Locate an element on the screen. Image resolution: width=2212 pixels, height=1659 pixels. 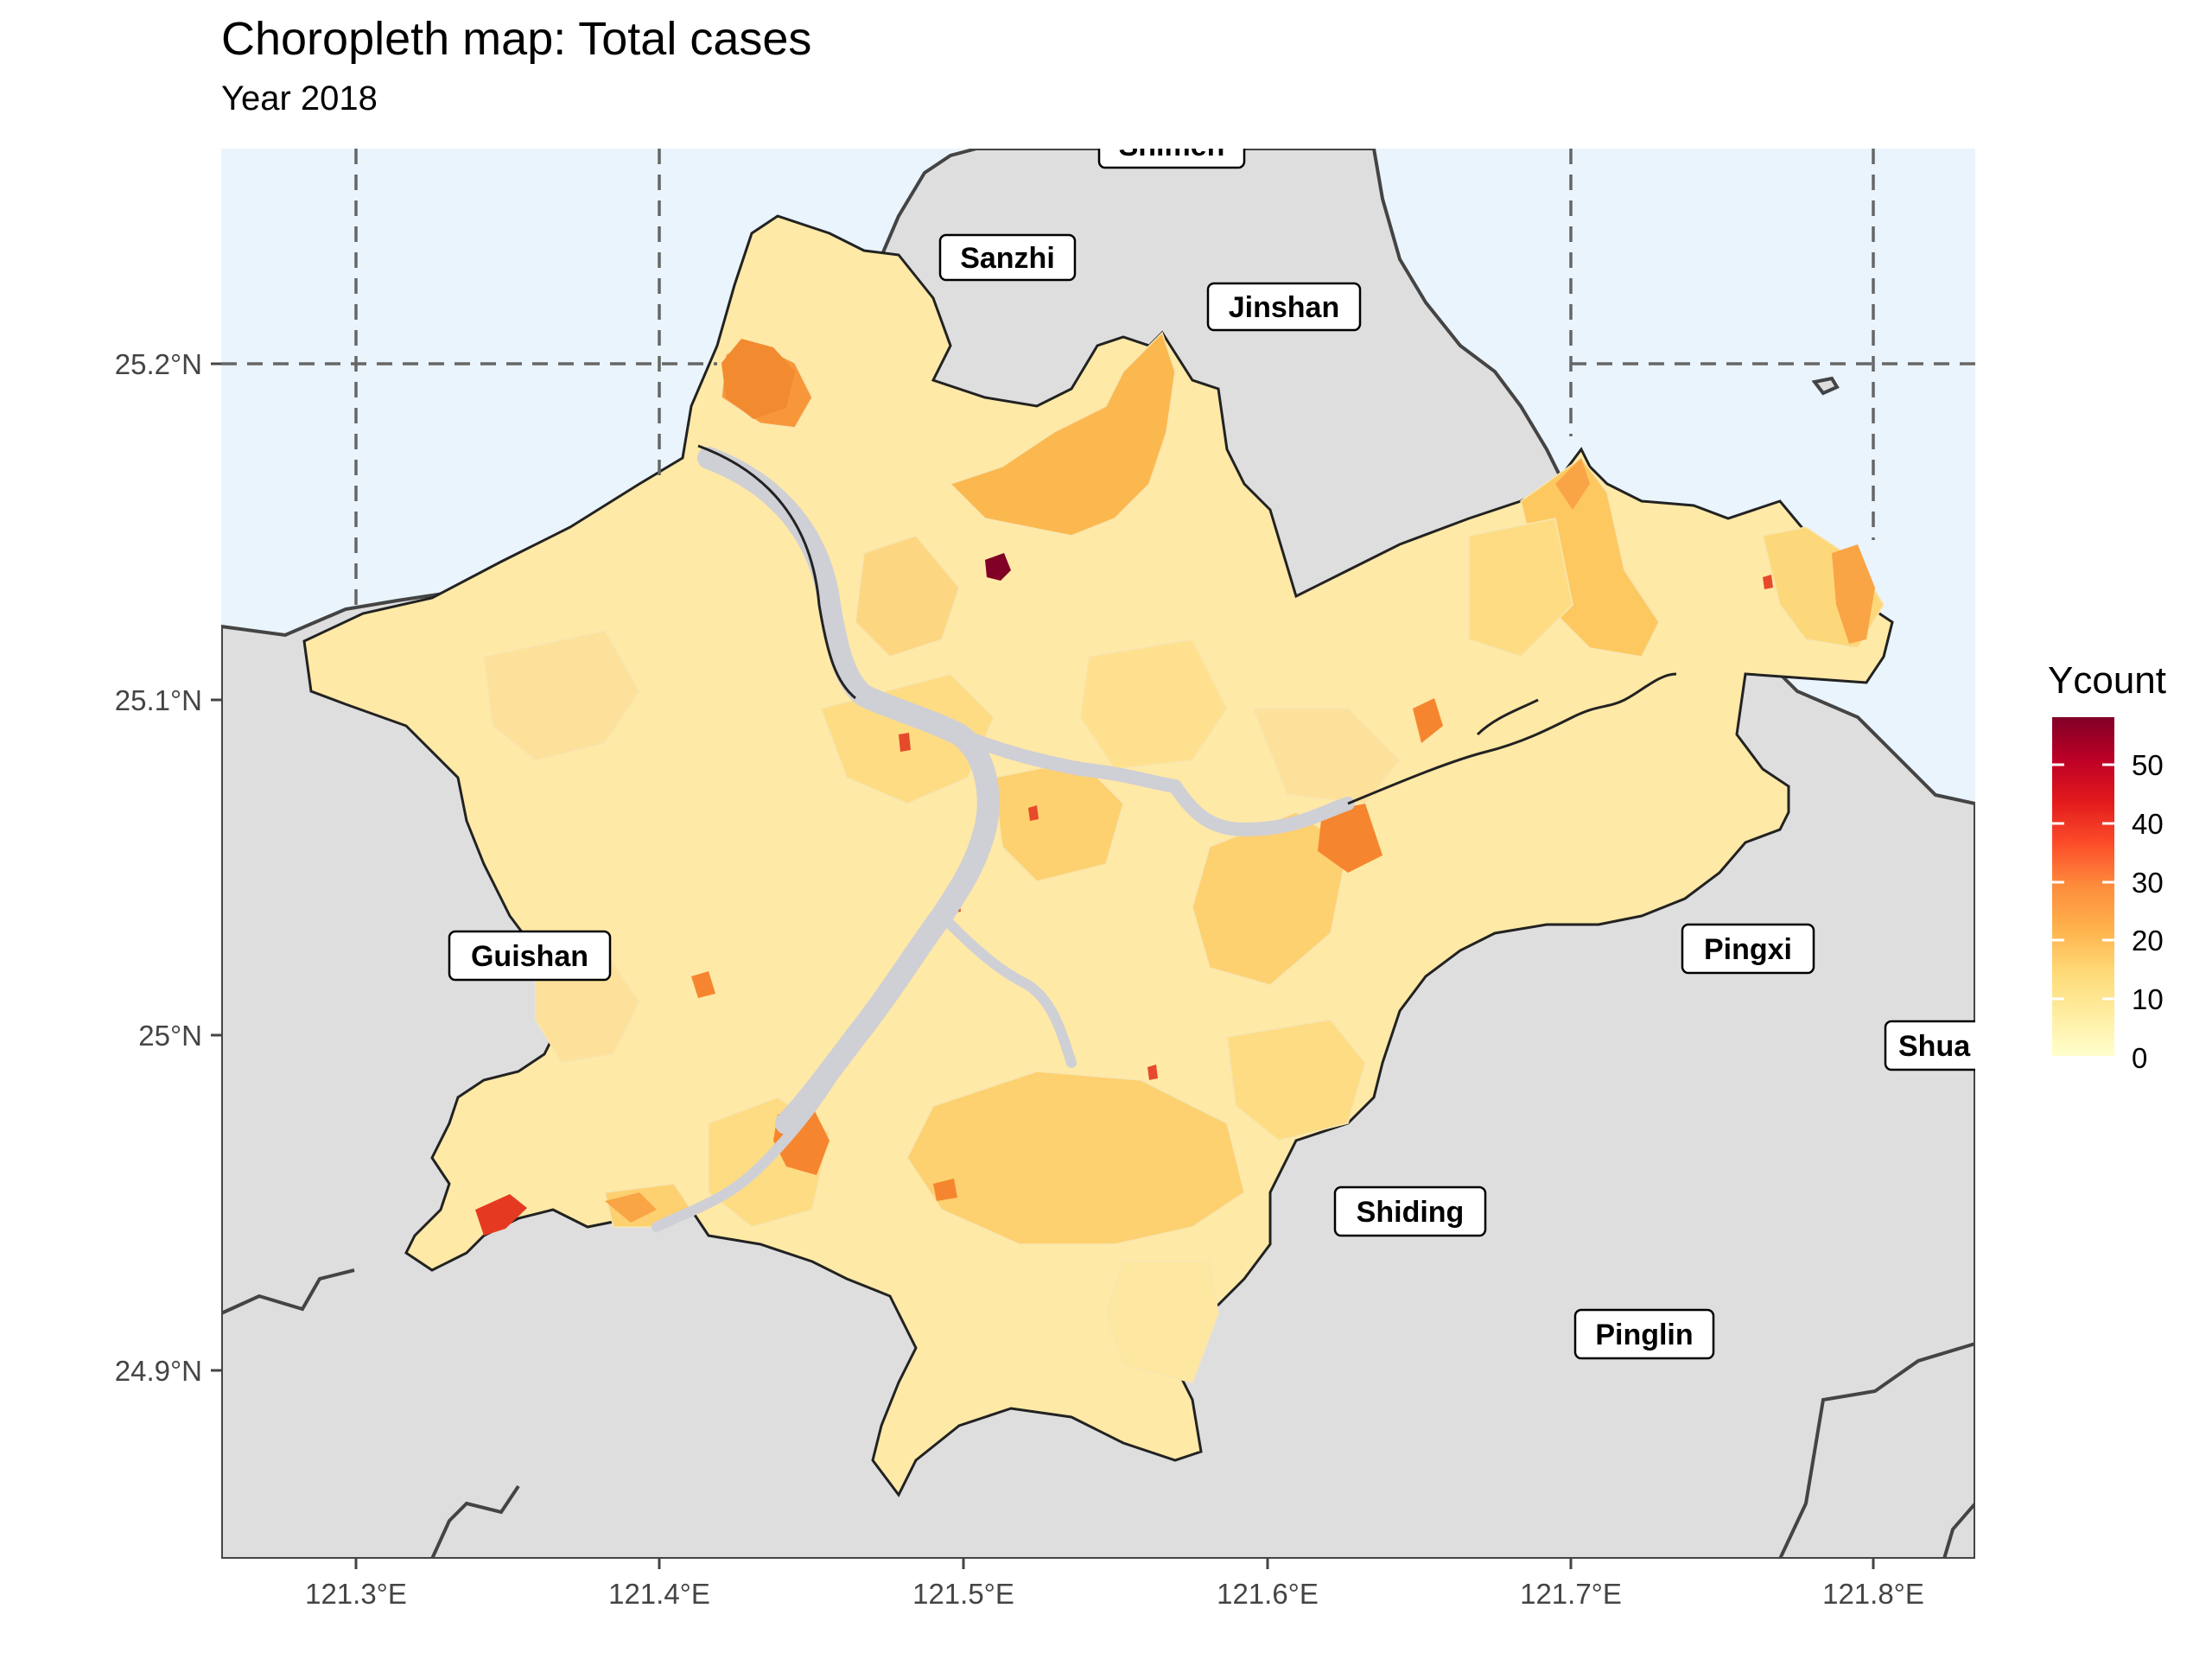
place-label-jinshan: Jinshan is located at coordinates (1284, 307).